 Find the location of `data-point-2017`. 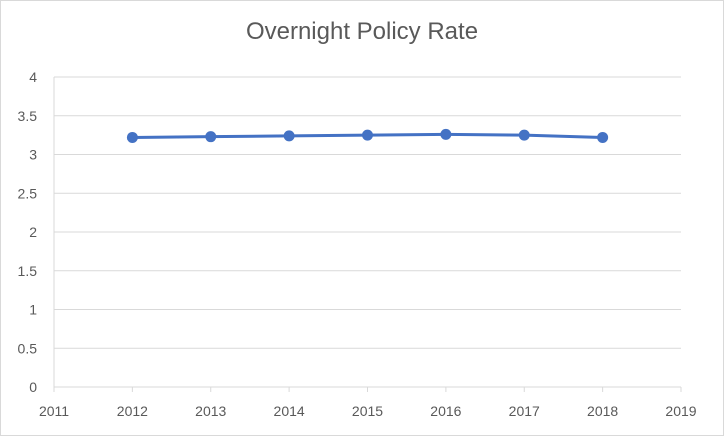

data-point-2017 is located at coordinates (524, 135).